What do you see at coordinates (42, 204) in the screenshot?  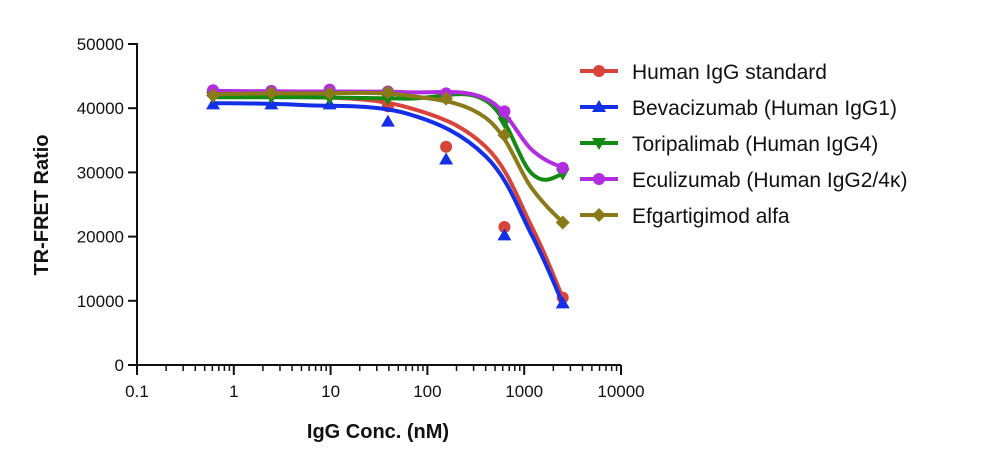 I see `y-axis-title: TR-FRET Ratio` at bounding box center [42, 204].